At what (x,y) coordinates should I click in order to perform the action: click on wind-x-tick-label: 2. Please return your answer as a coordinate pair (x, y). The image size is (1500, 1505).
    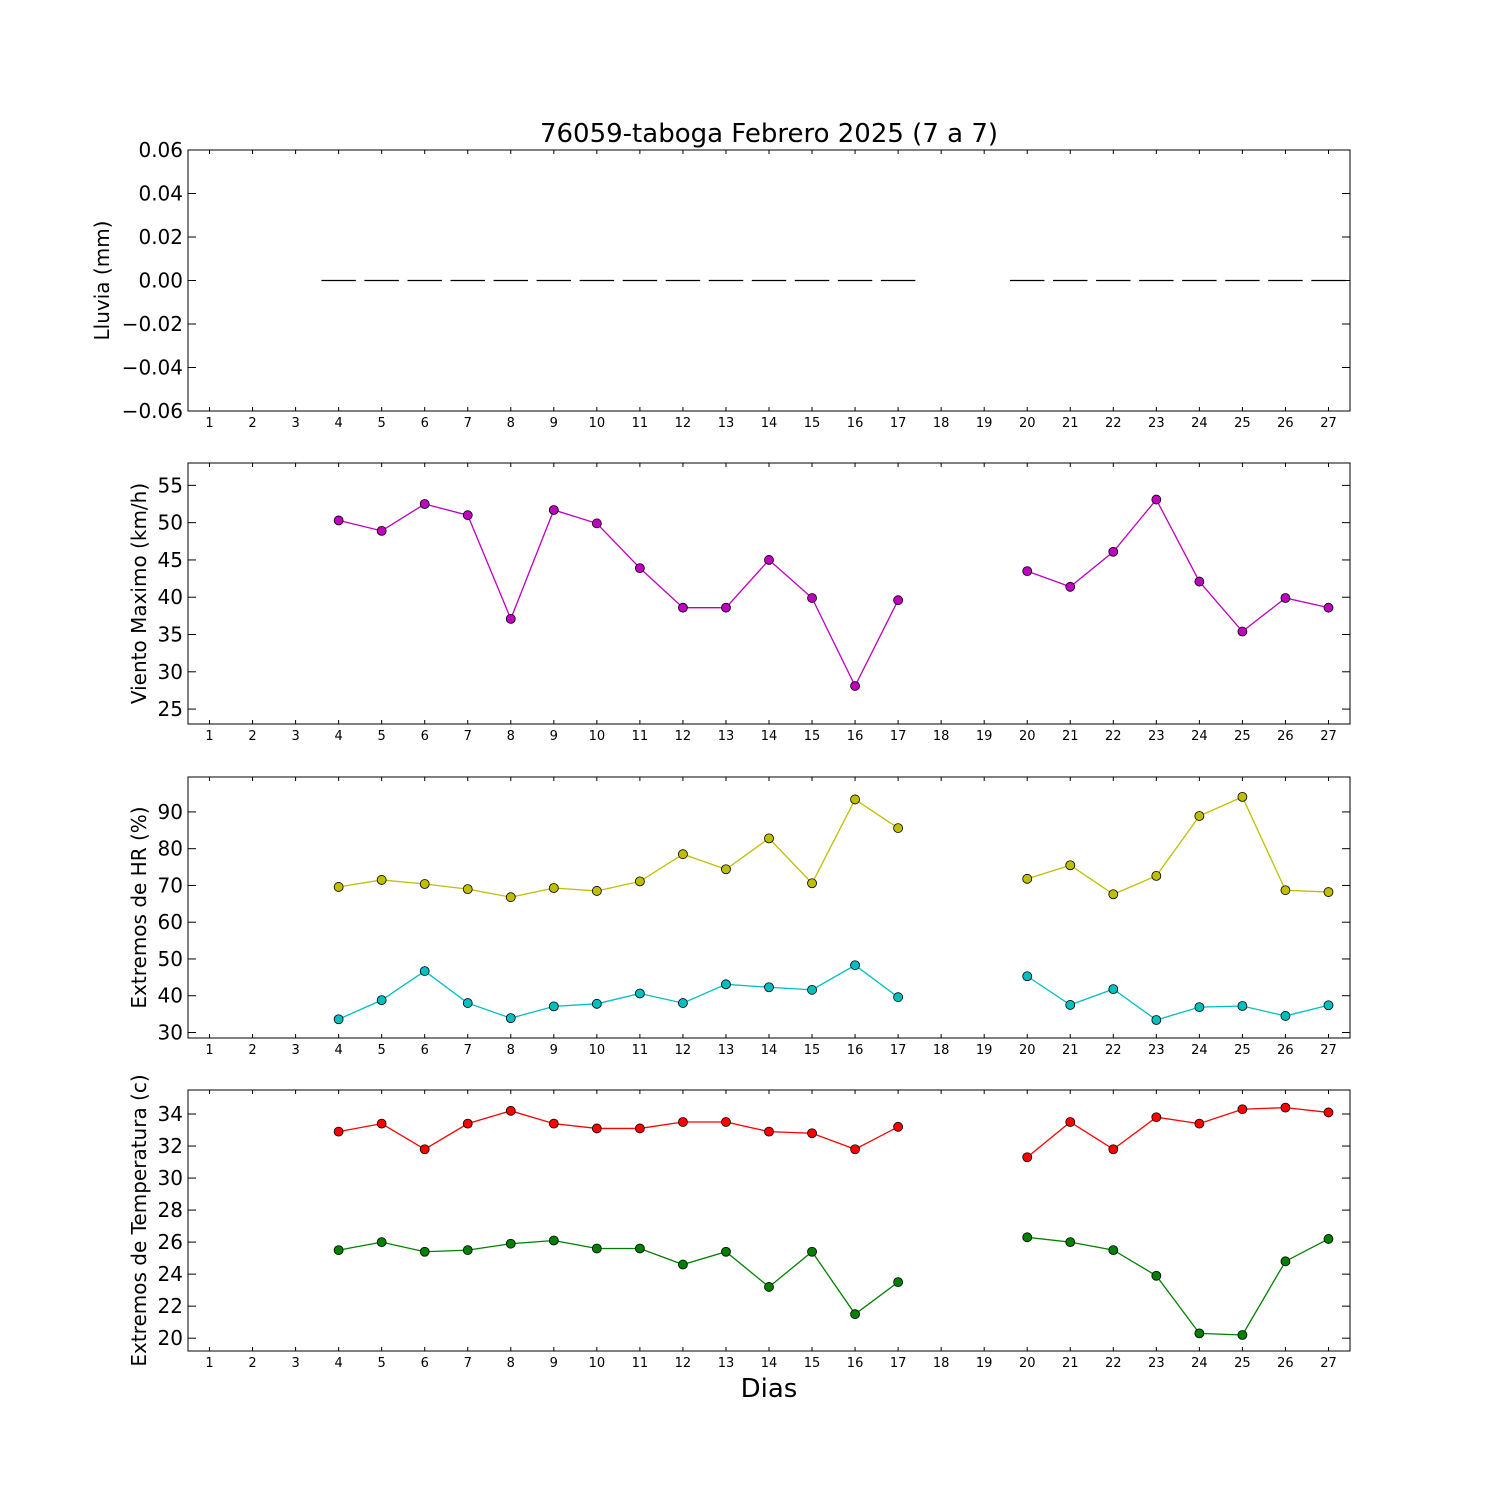
    Looking at the image, I should click on (252, 736).